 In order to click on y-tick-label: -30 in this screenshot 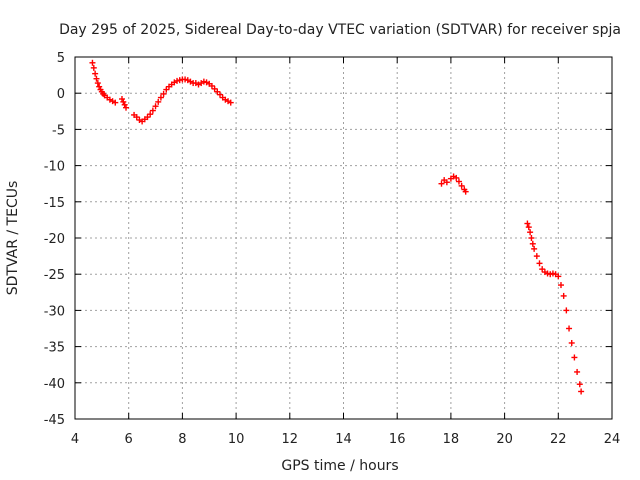, I will do `click(54, 311)`.